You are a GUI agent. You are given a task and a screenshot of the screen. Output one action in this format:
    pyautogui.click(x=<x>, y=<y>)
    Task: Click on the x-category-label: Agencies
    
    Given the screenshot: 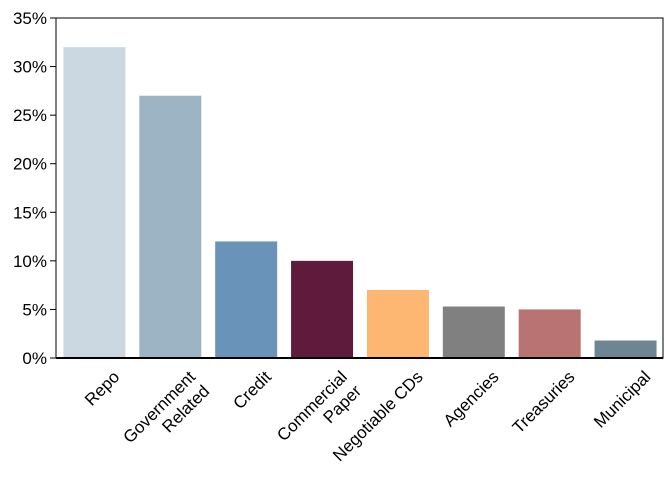 What is the action you would take?
    pyautogui.click(x=471, y=398)
    